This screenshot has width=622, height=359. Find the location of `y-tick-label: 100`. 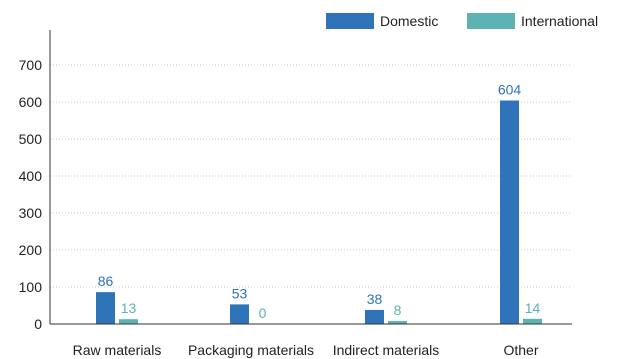

y-tick-label: 100 is located at coordinates (31, 287).